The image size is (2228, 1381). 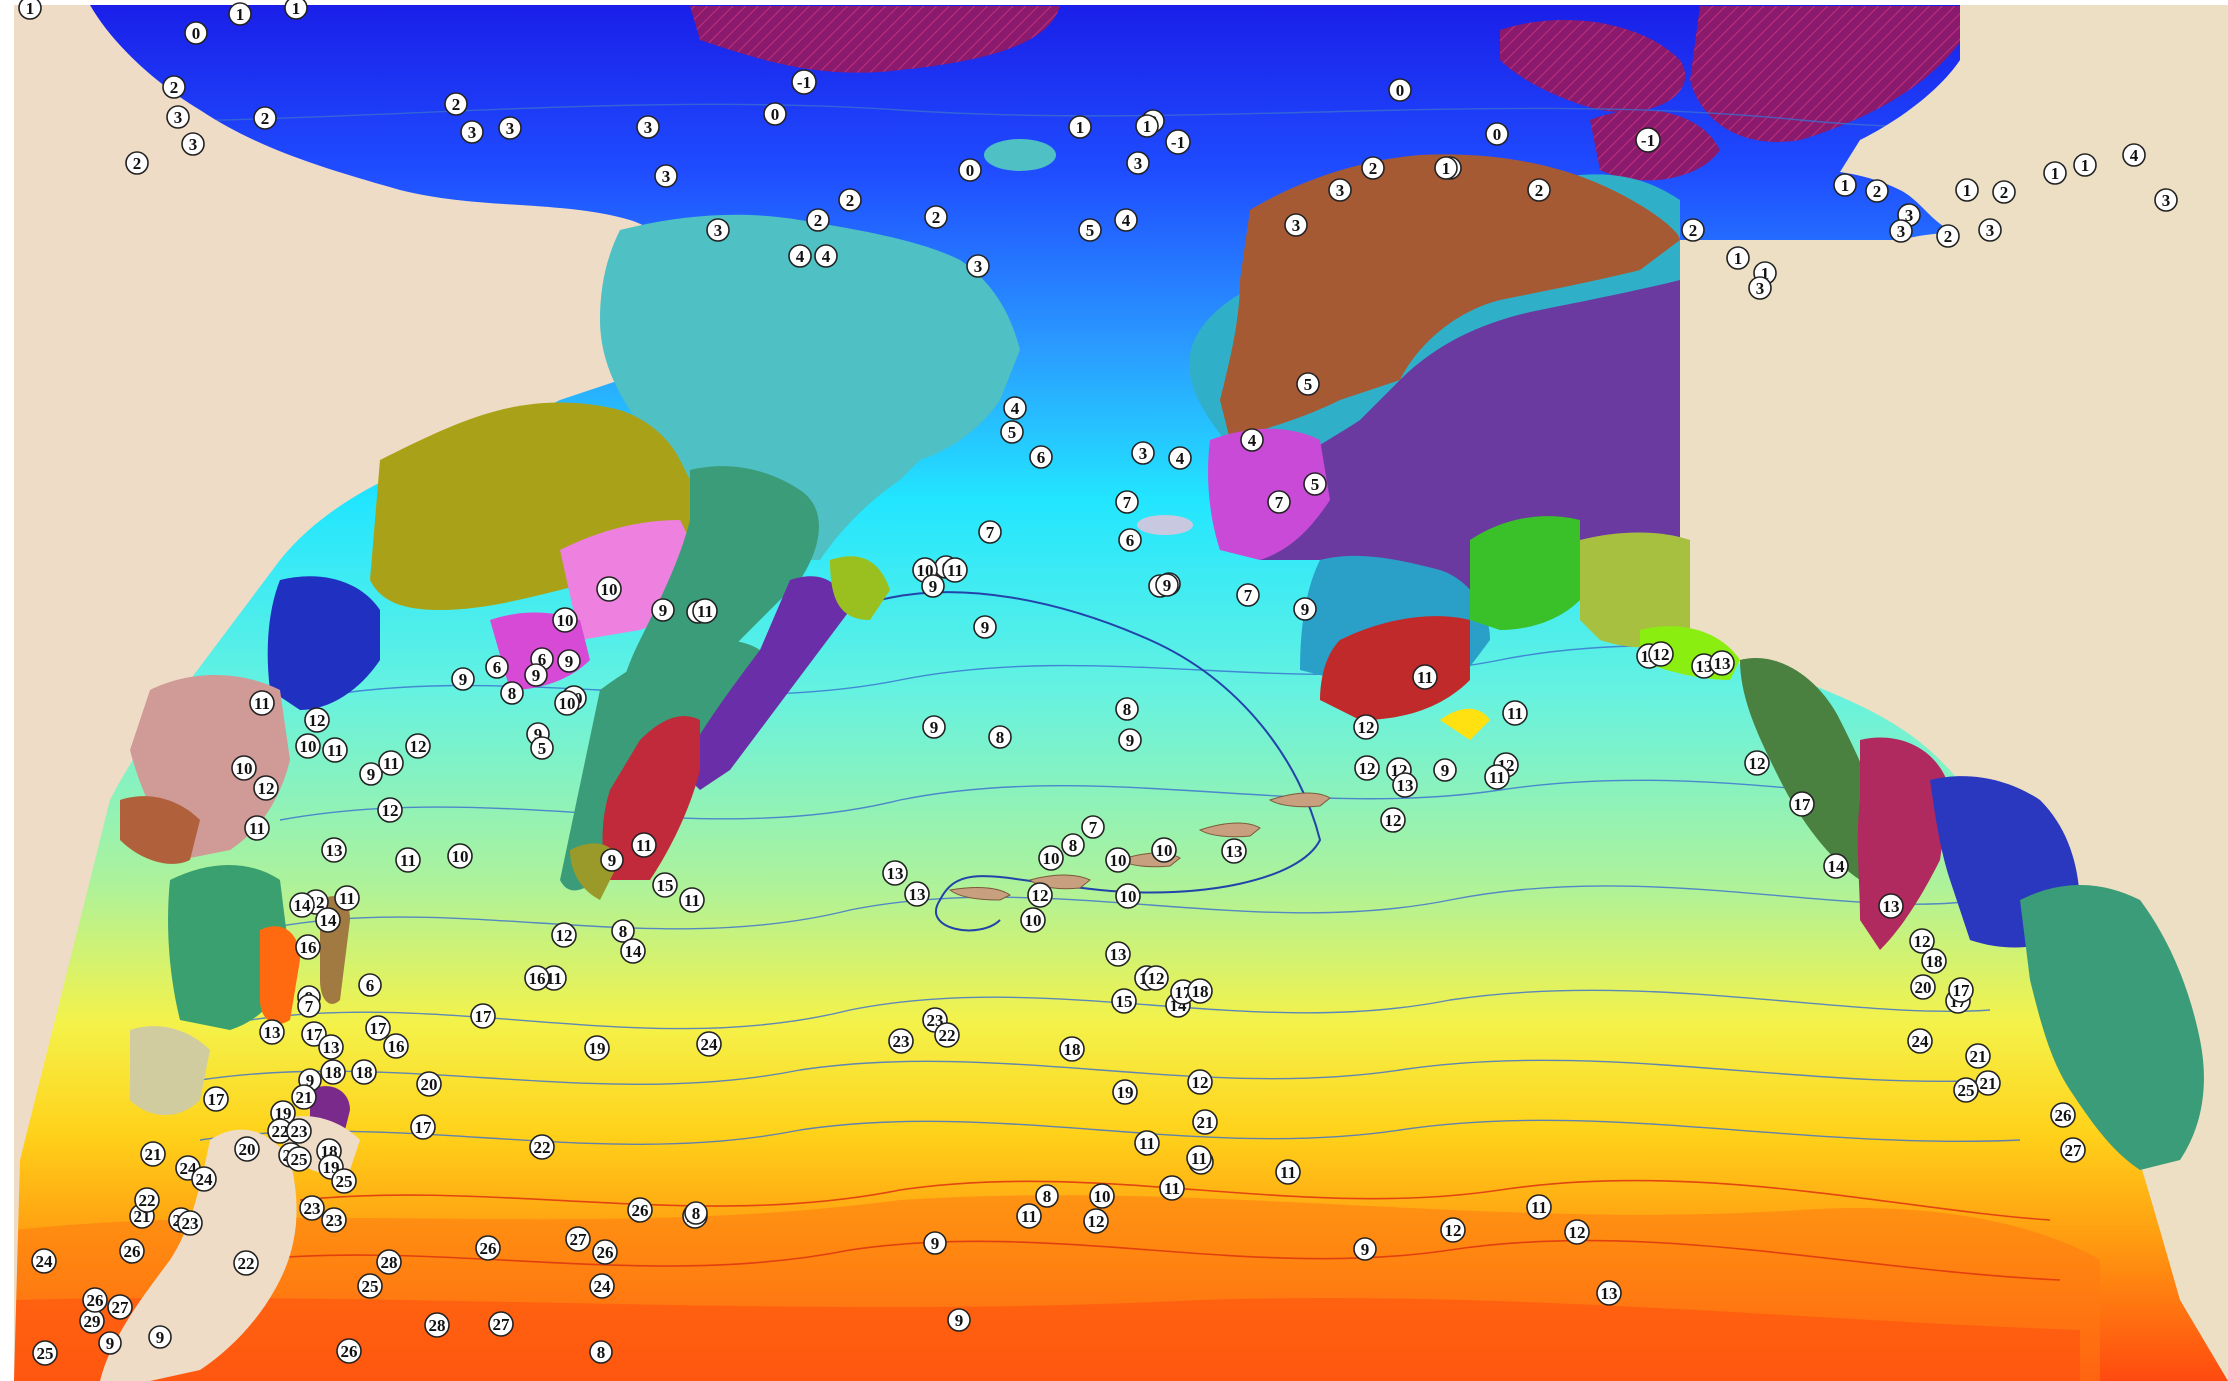 What do you see at coordinates (349, 1351) in the screenshot?
I see `temperature-label: 26` at bounding box center [349, 1351].